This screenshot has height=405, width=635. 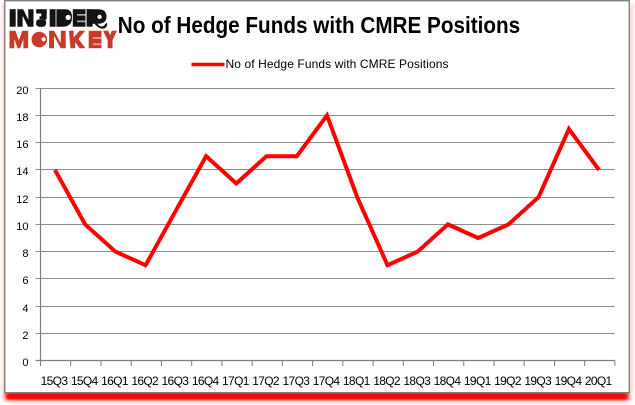 What do you see at coordinates (508, 381) in the screenshot?
I see `svg-text: 19Q2` at bounding box center [508, 381].